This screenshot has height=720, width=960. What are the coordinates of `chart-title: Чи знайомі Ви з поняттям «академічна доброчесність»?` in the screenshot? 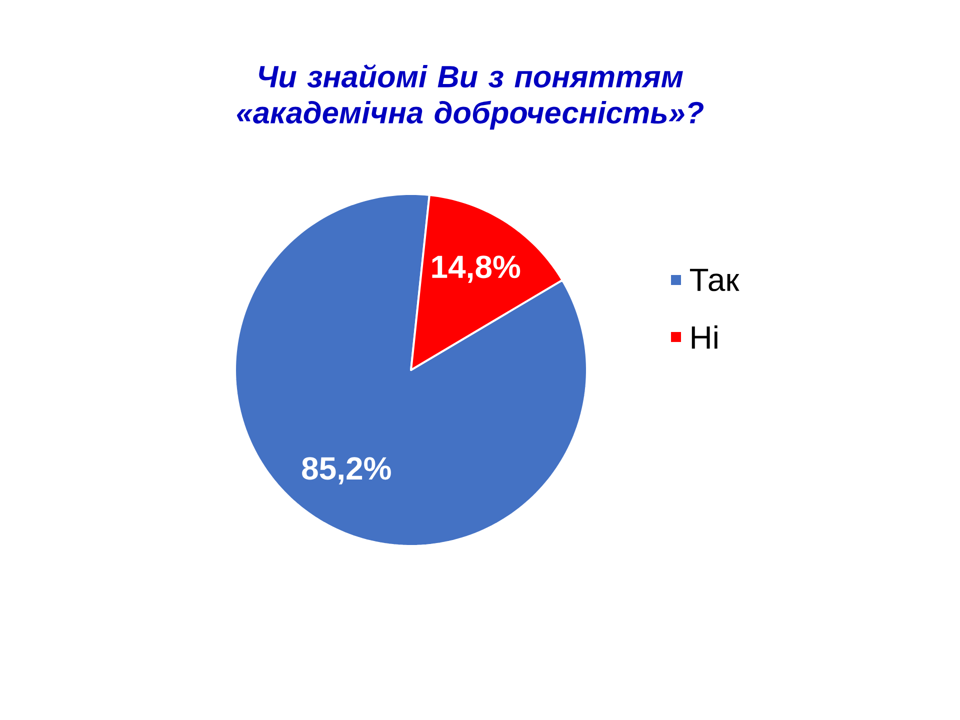 It's located at (470, 97).